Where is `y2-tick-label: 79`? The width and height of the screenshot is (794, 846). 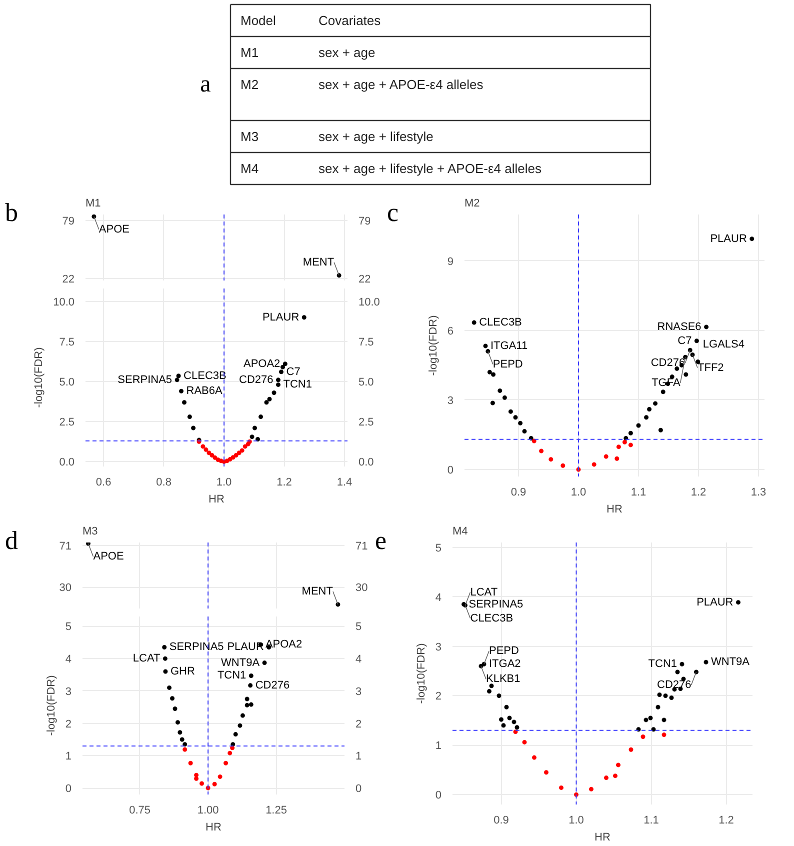
y2-tick-label: 79 is located at coordinates (364, 222).